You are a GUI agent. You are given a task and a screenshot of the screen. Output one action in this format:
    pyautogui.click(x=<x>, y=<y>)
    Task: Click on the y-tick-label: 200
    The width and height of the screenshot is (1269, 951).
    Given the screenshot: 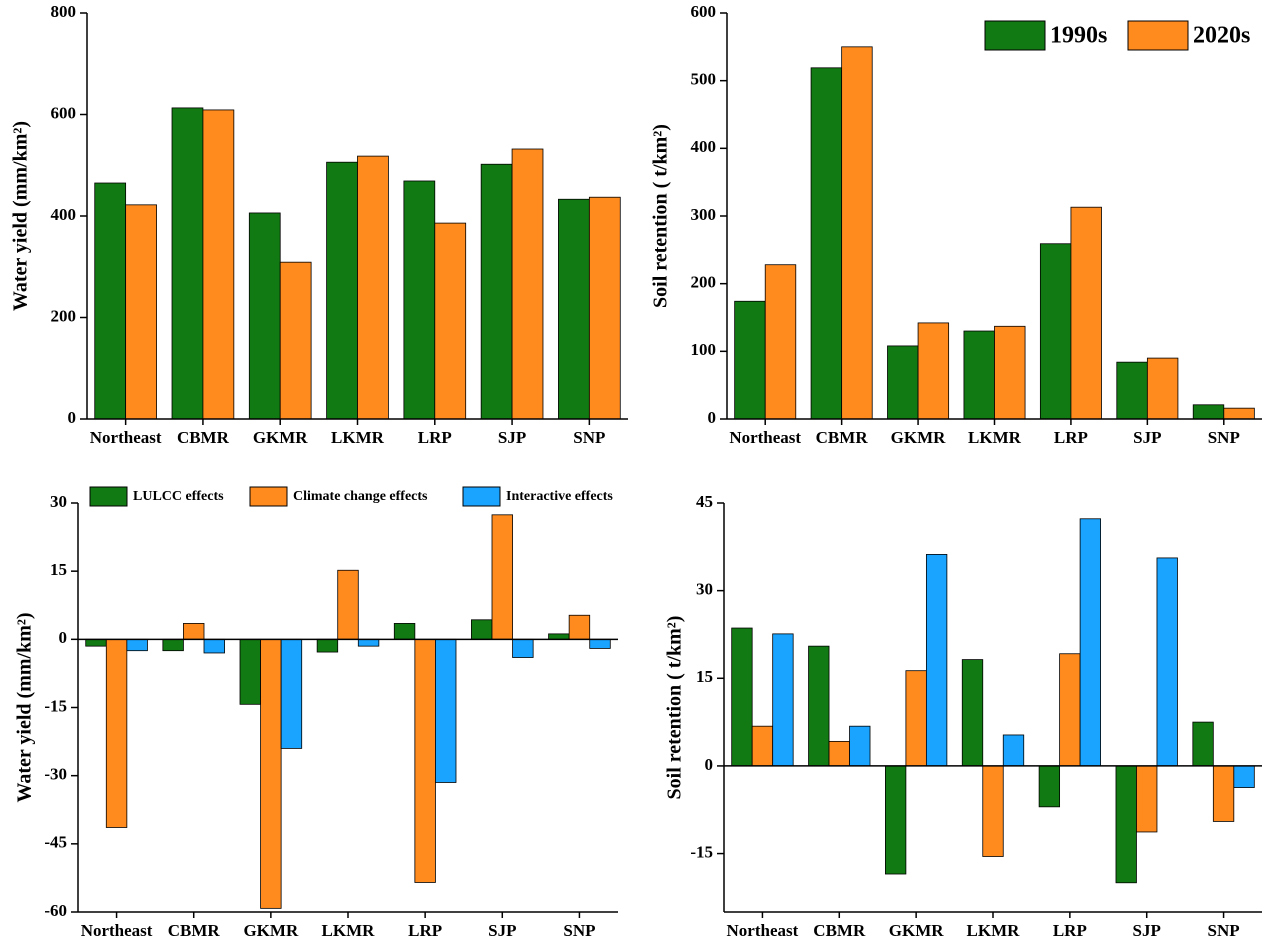 What is the action you would take?
    pyautogui.click(x=704, y=282)
    